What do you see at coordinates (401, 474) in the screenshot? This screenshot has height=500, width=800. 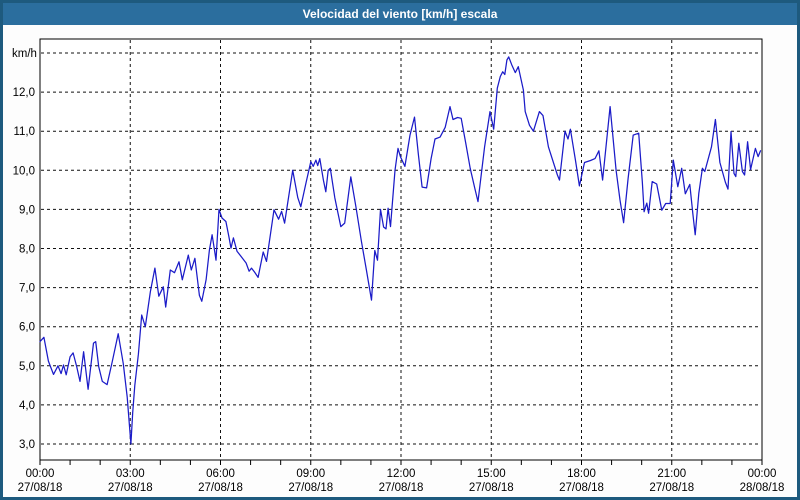 I see `x-tick-time-label: 12:00` at bounding box center [401, 474].